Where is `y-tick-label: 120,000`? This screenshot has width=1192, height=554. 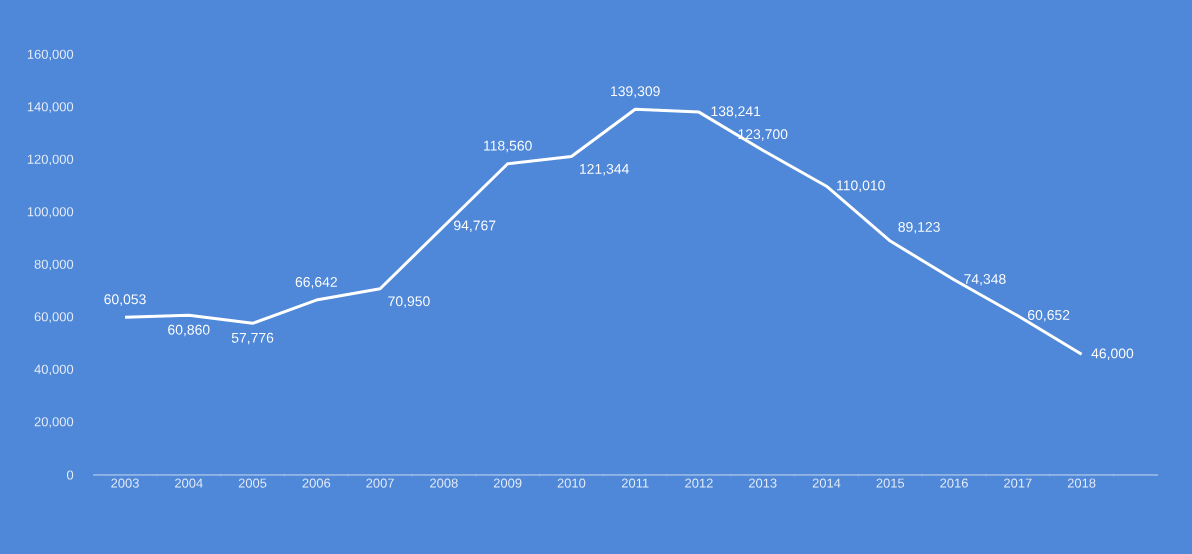 y-tick-label: 120,000 is located at coordinates (50, 160).